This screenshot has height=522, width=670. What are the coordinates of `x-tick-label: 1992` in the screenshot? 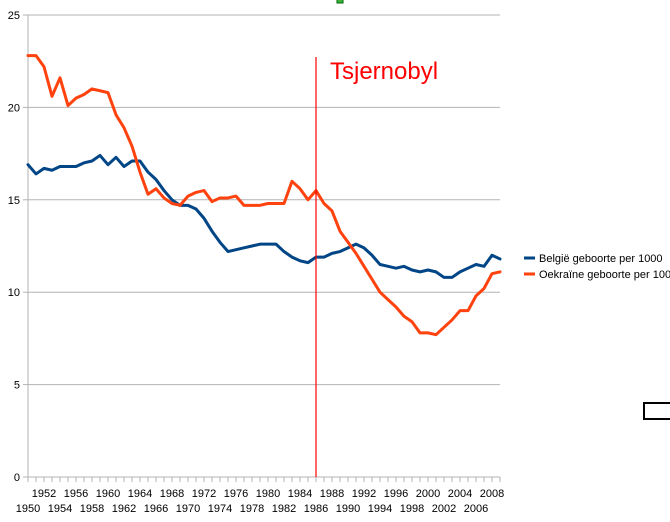 It's located at (364, 494).